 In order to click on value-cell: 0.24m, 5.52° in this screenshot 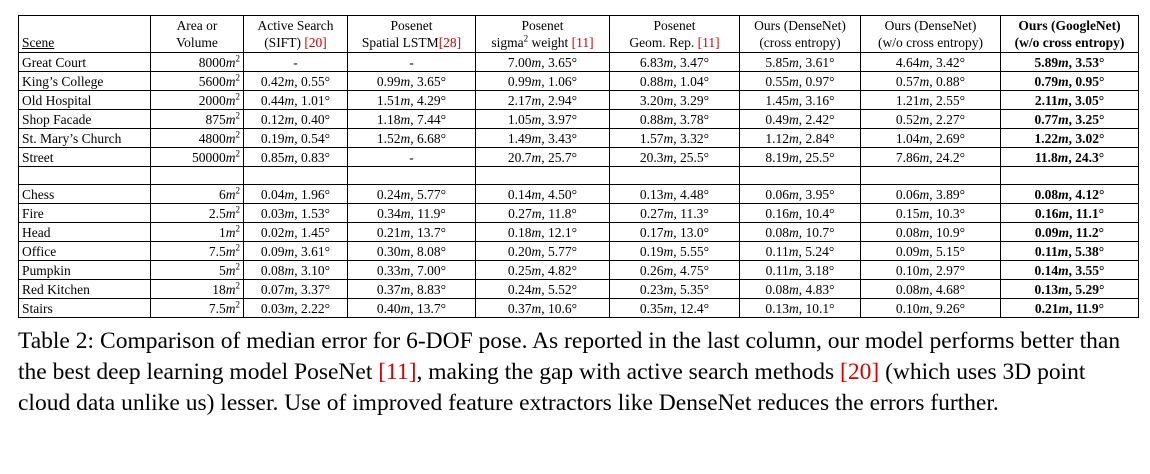, I will do `click(542, 289)`.